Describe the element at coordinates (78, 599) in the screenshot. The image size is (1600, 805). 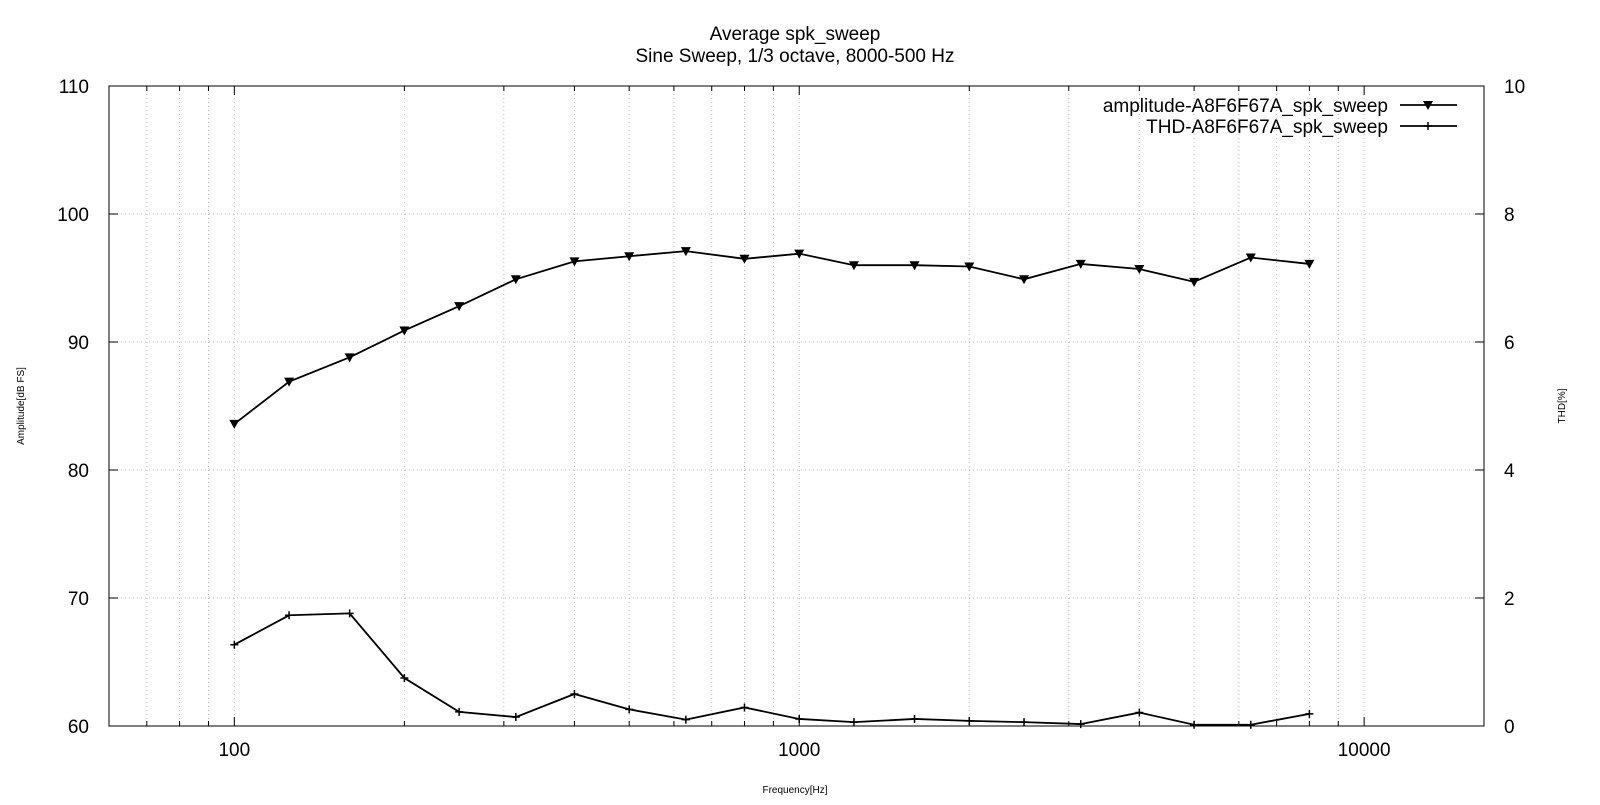
I see `y-tick-label: 70` at that location.